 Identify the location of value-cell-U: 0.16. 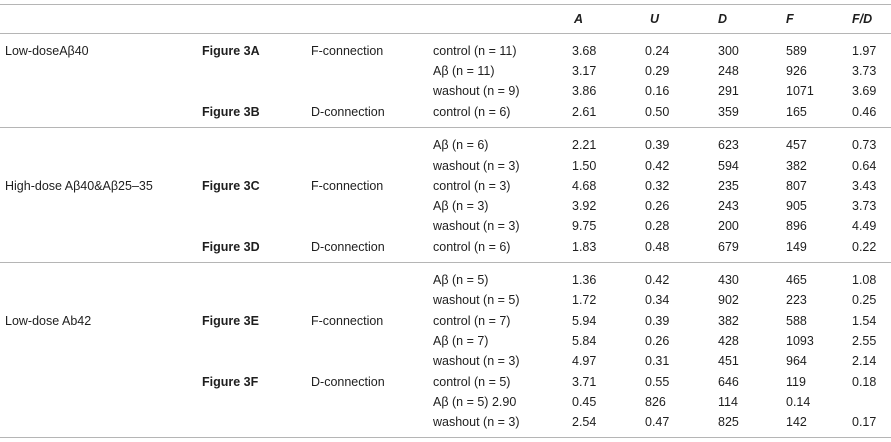
(657, 91).